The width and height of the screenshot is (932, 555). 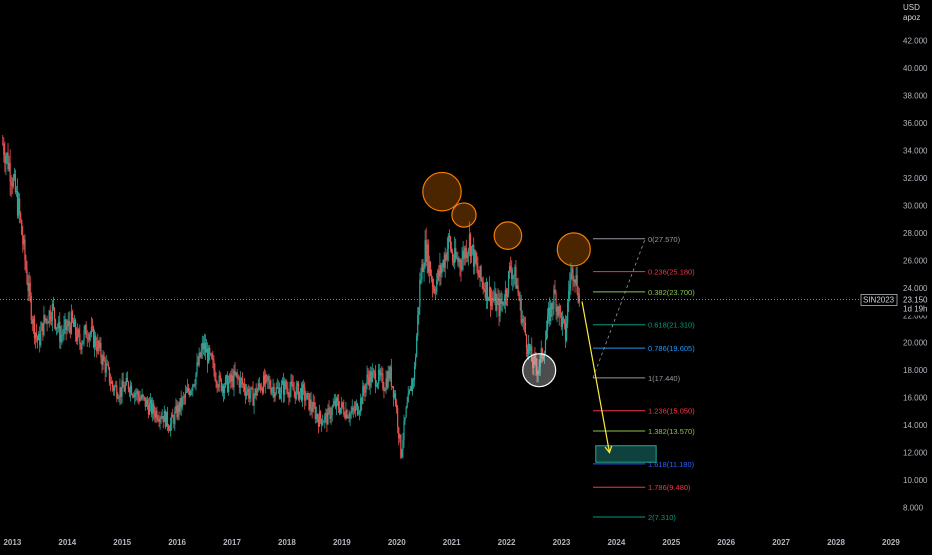 I want to click on y-tick-label: 8.000, so click(x=913, y=508).